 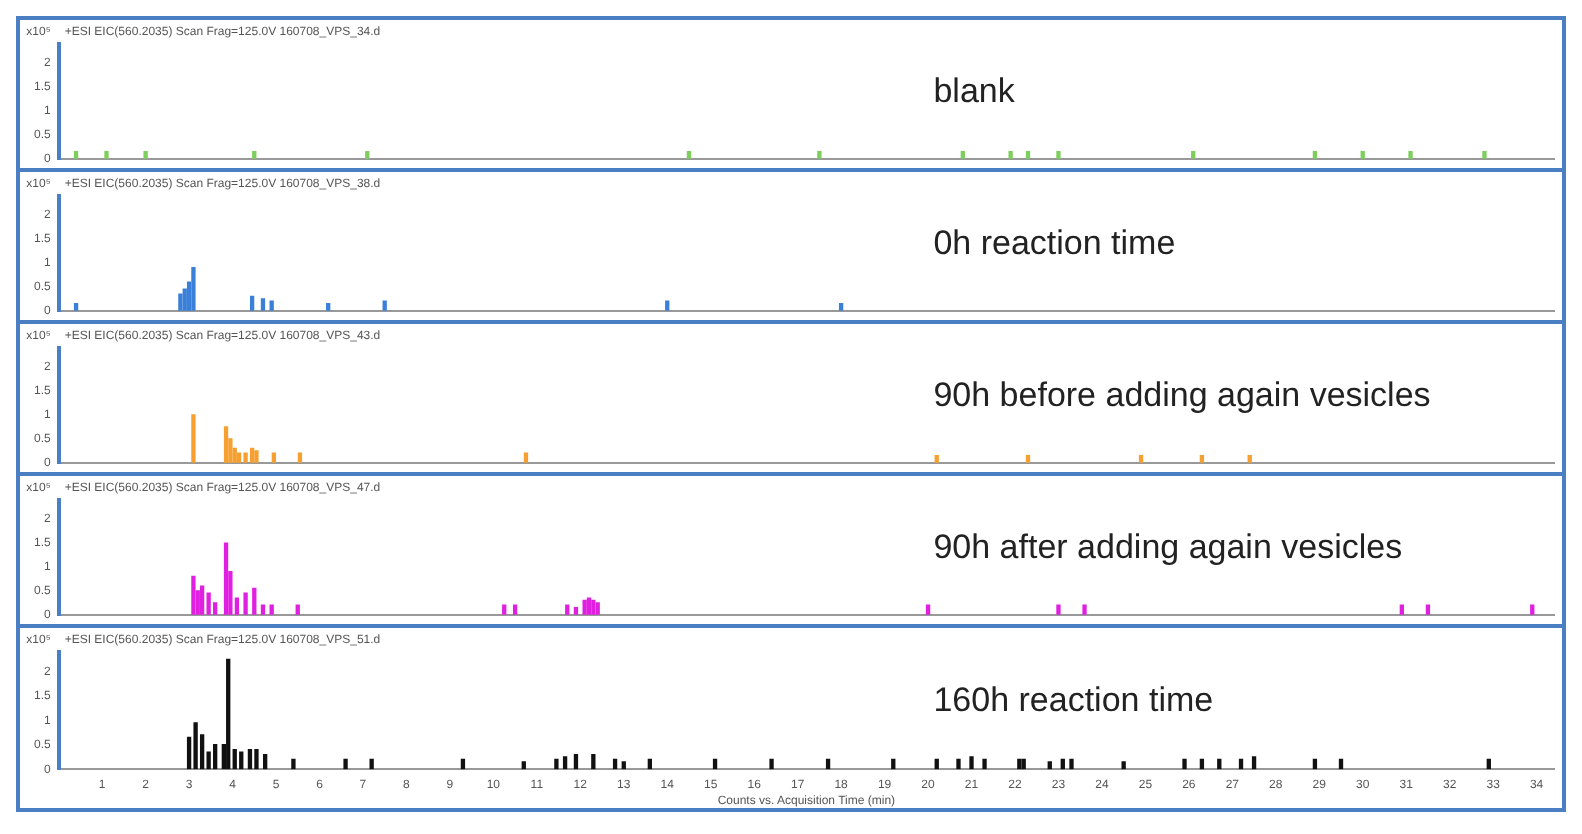 What do you see at coordinates (1168, 546) in the screenshot?
I see `text: 90h after adding again vesicles` at bounding box center [1168, 546].